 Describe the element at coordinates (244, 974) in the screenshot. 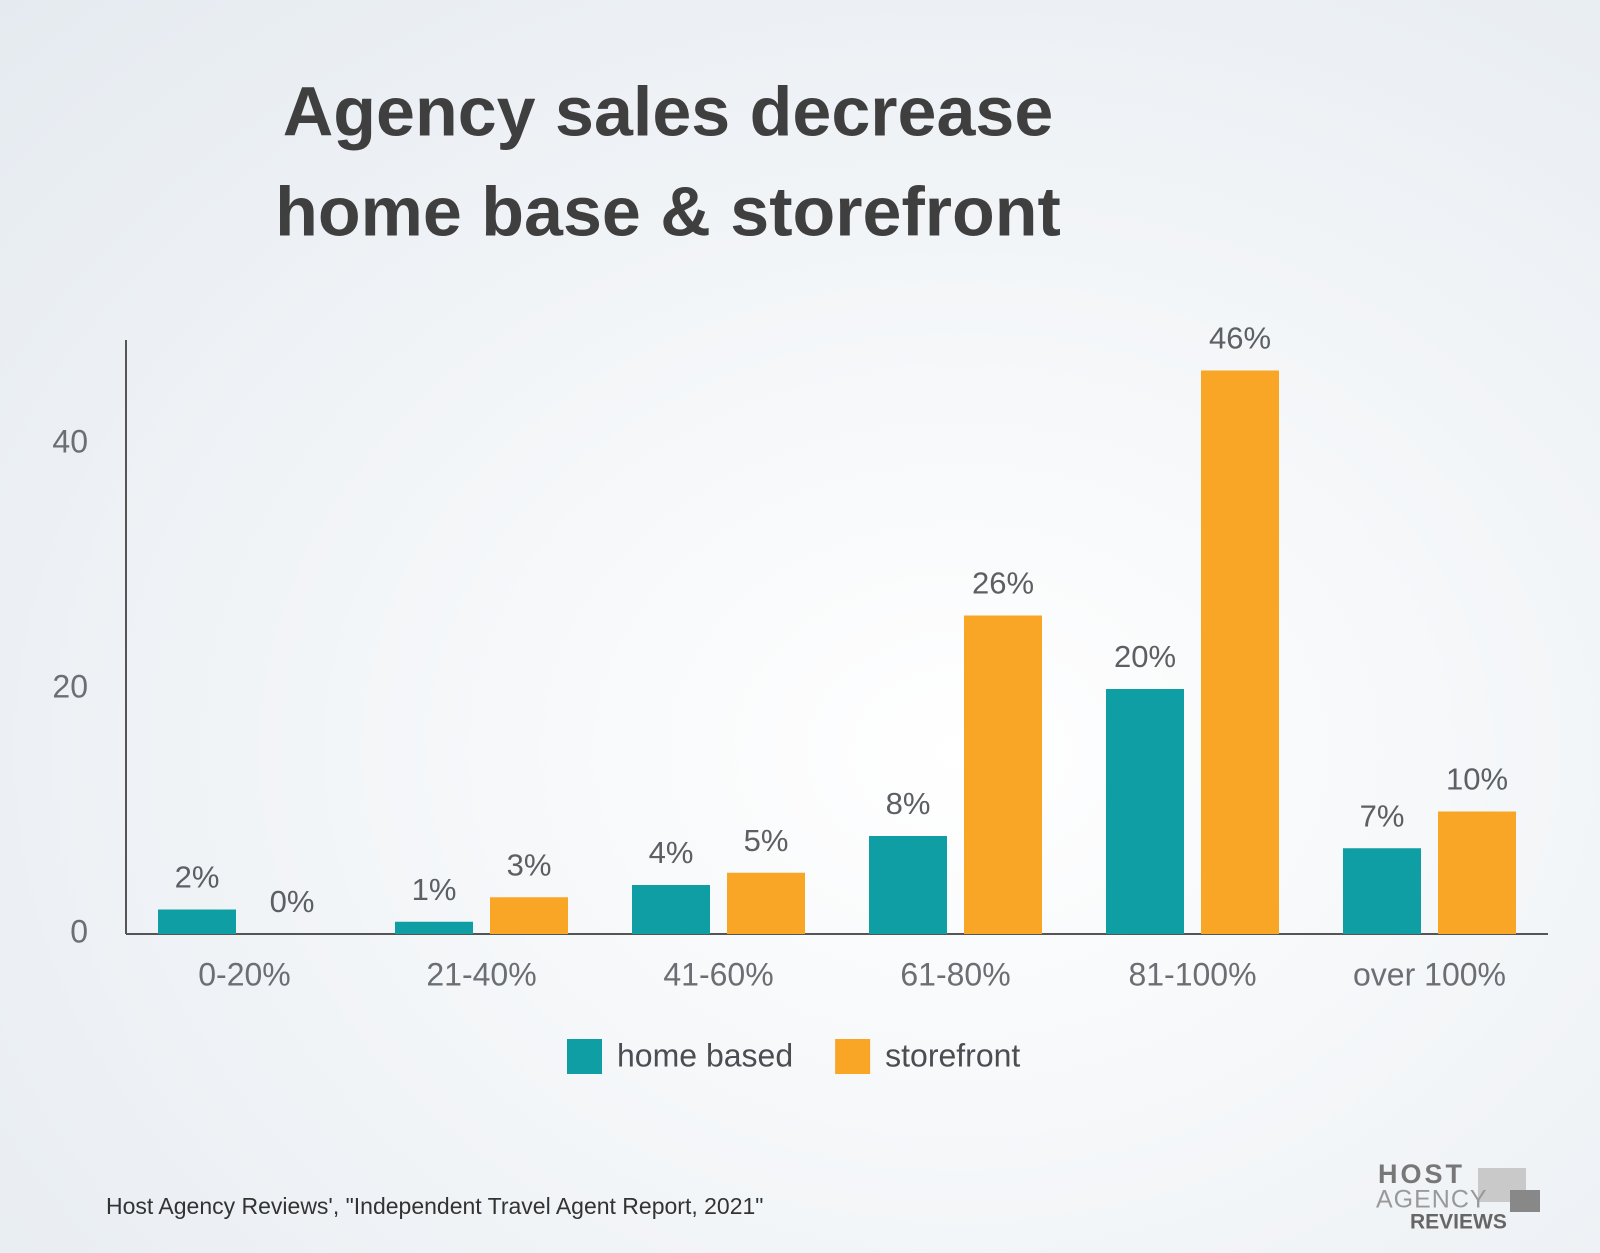

I see `x-tick-label: 0-20%` at that location.